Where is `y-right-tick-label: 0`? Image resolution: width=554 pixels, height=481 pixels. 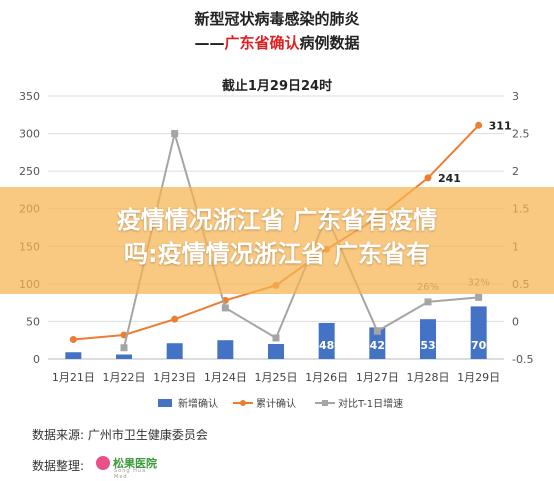 y-right-tick-label: 0 is located at coordinates (515, 321).